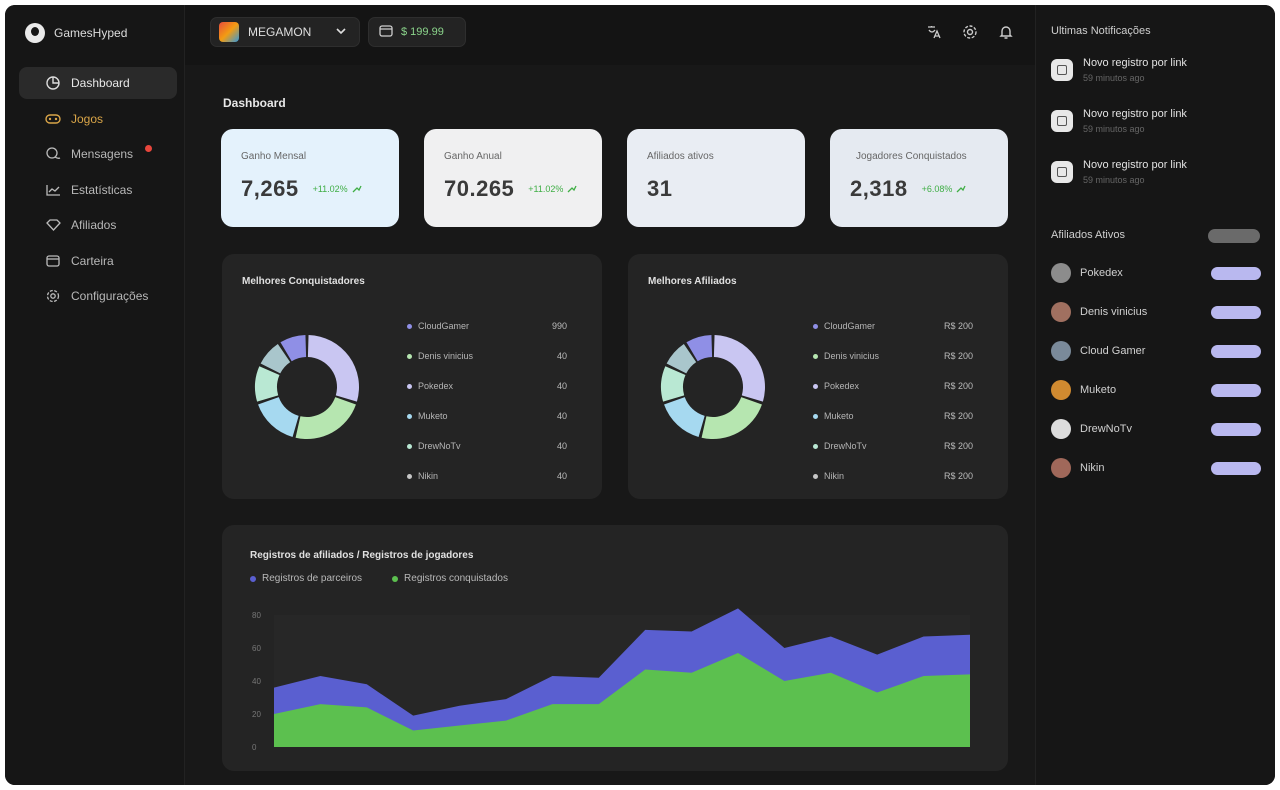 The image size is (1280, 790). Describe the element at coordinates (254, 747) in the screenshot. I see `y-tick-label: 0` at that location.